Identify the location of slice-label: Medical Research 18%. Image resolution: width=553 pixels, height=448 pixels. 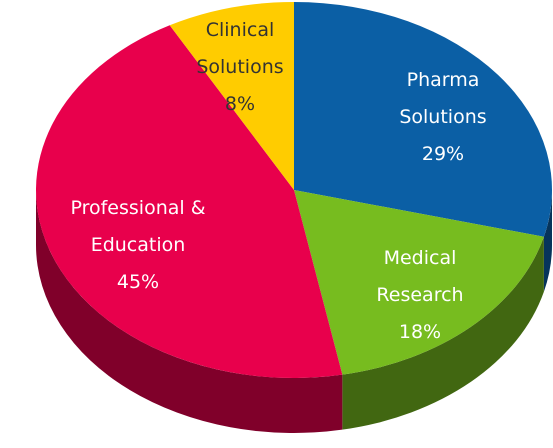
(420, 295).